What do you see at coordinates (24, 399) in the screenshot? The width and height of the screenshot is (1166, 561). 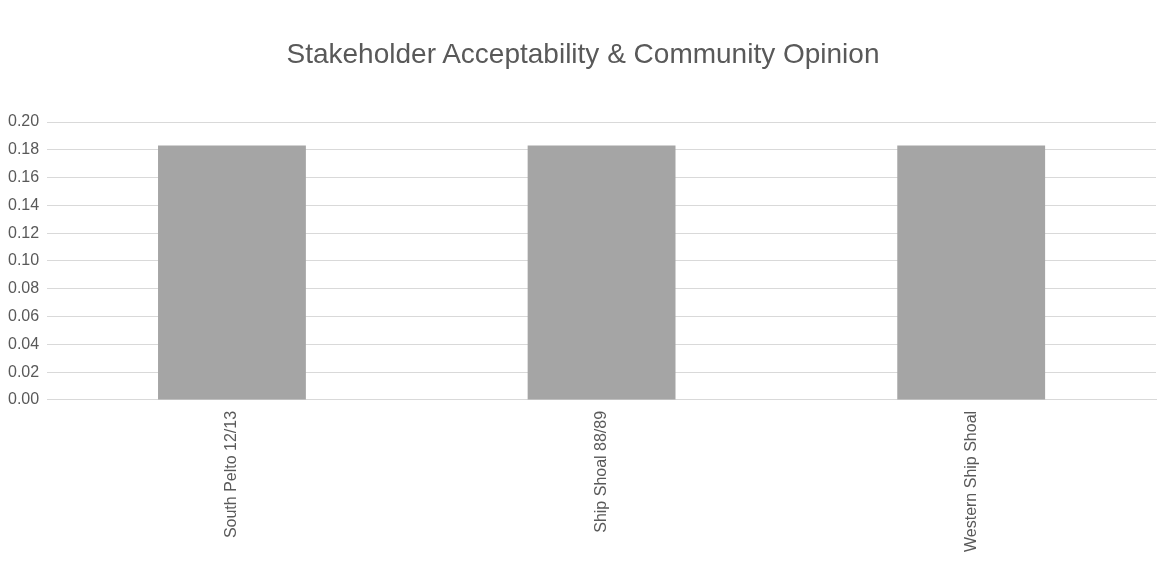 I see `y-tick-label: 0.00` at bounding box center [24, 399].